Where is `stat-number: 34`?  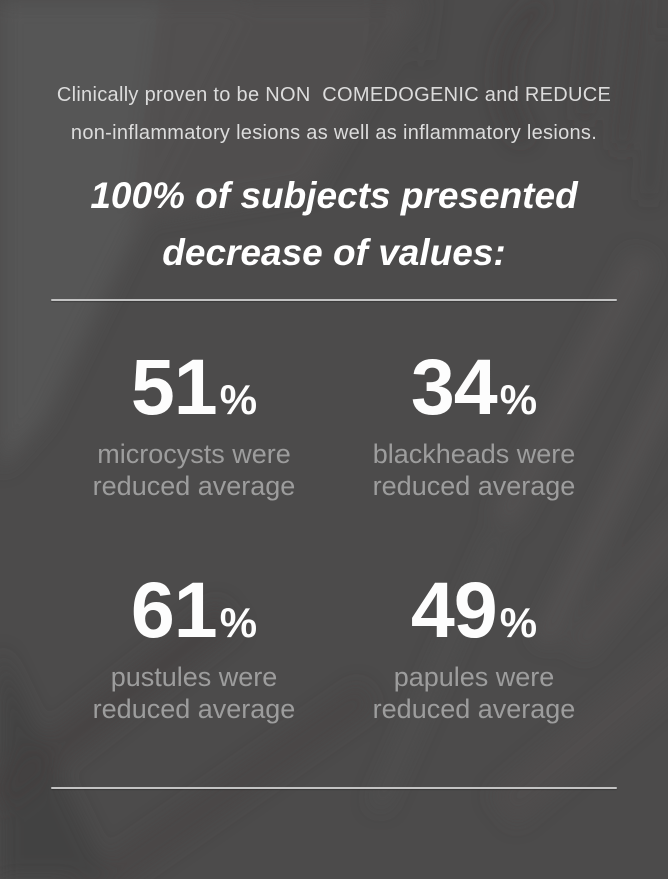 stat-number: 34 is located at coordinates (454, 386).